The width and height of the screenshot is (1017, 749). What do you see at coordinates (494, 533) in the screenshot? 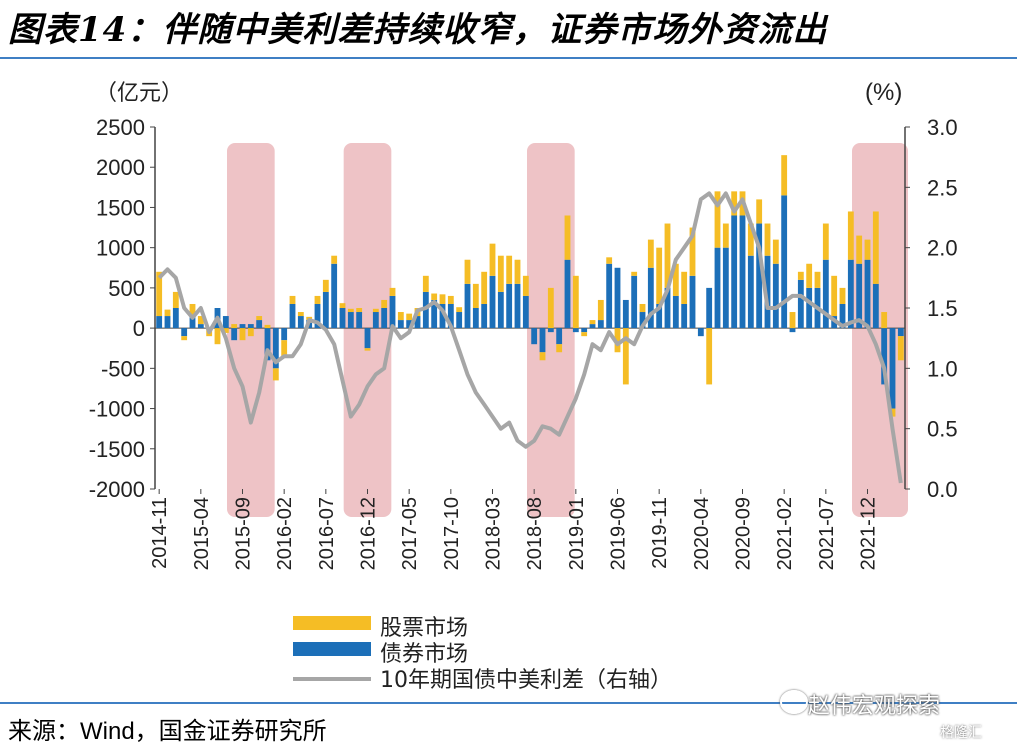
I see `x-tick-label: 2018-03` at bounding box center [494, 533].